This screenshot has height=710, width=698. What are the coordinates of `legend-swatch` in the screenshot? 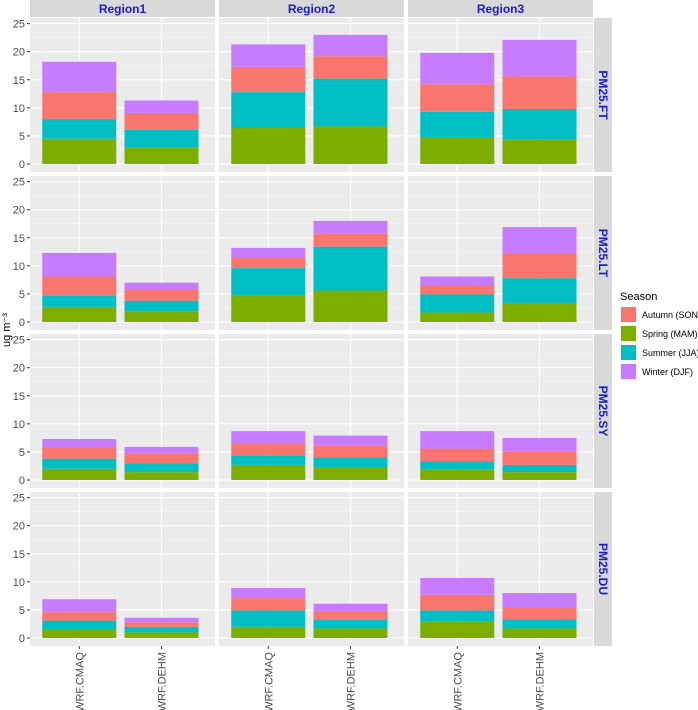 It's located at (628, 371).